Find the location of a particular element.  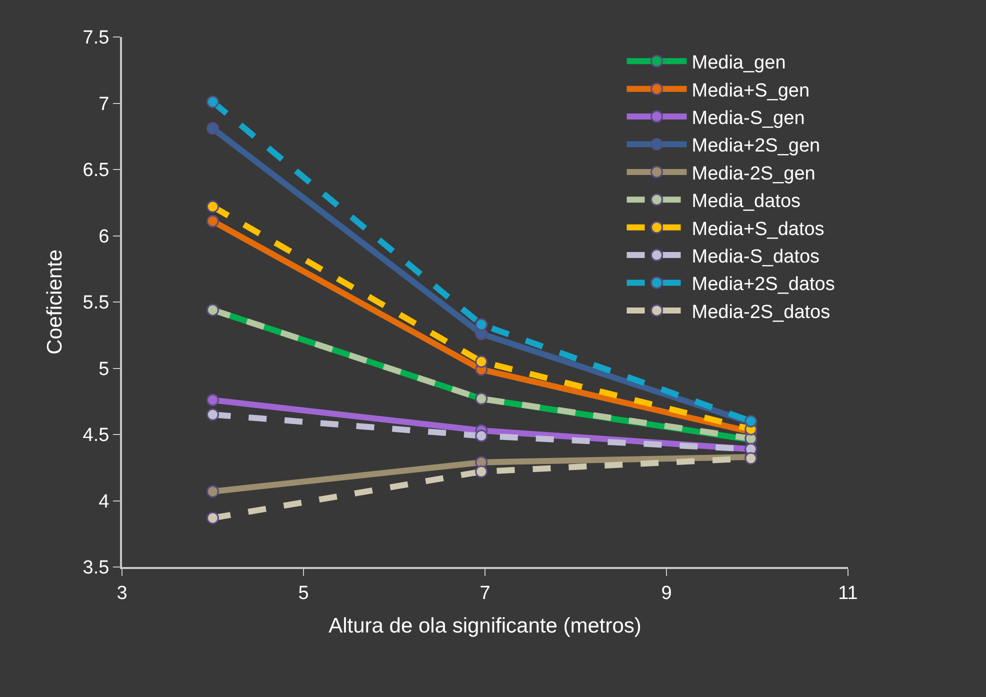

y-tick-label: 6.5 is located at coordinates (96, 171).